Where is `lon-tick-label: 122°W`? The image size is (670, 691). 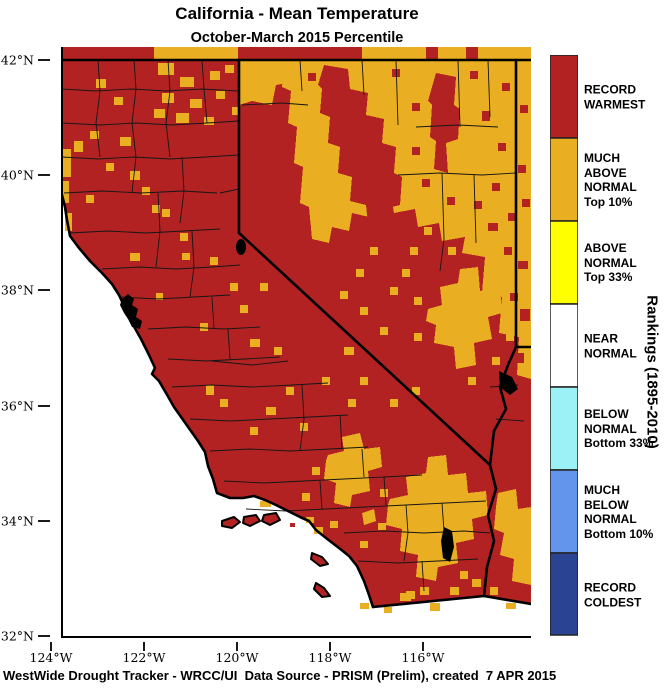
lon-tick-label: 122°W is located at coordinates (144, 657).